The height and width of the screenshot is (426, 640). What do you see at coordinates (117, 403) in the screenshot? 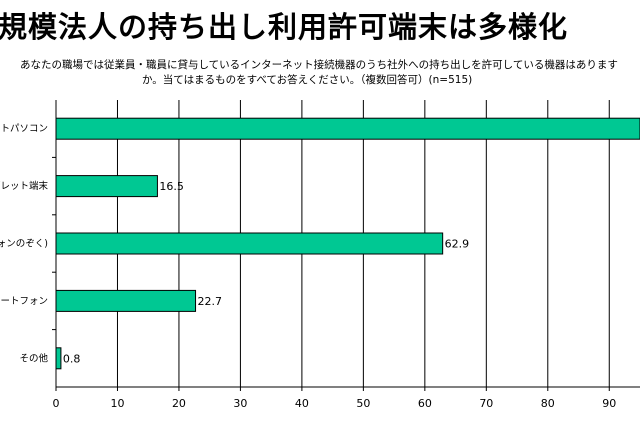
I see `x-tick-label: 10` at bounding box center [117, 403].